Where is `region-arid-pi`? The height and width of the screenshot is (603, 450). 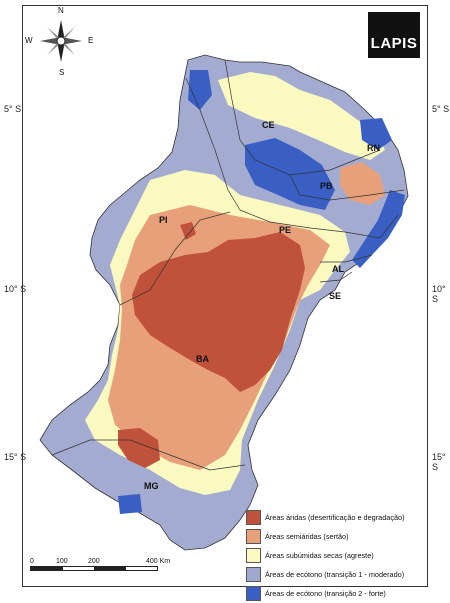
region-arid-pi is located at coordinates (188, 231).